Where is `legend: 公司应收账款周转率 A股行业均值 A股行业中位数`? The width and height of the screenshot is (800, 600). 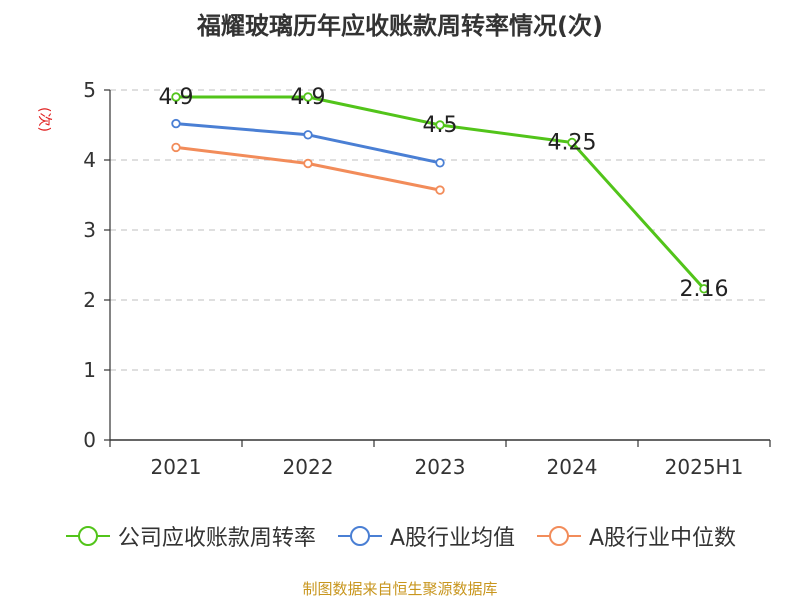
legend: 公司应收账款周转率 A股行业均值 A股行业中位数 is located at coordinates (400, 536).